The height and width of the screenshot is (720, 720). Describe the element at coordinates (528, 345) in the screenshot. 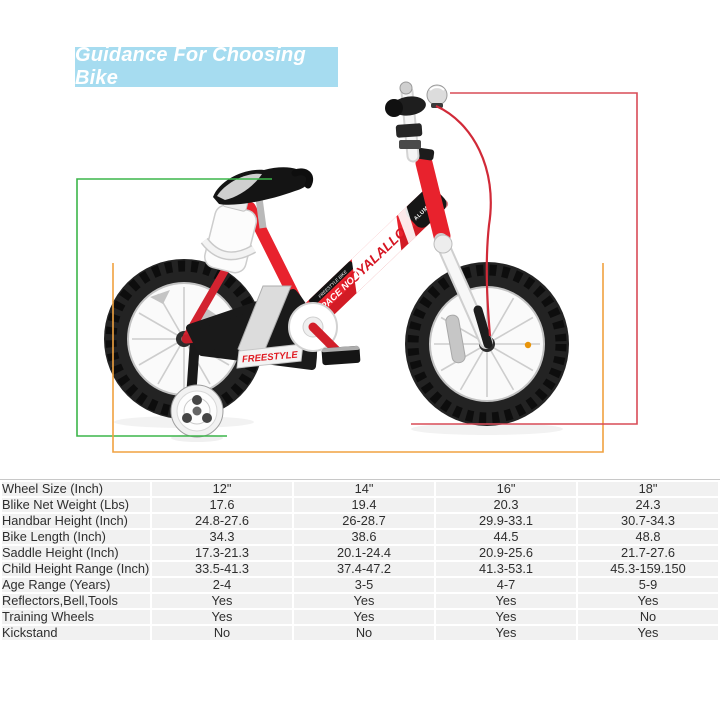

I see `hub-reflector` at that location.